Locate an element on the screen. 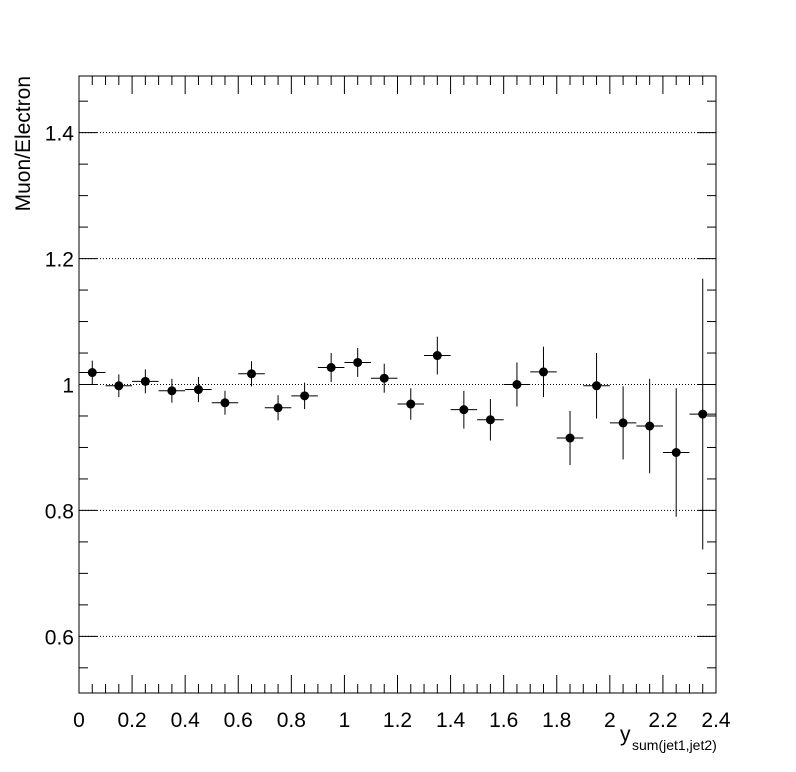 The image size is (796, 772). x-tick-label: 1.8 is located at coordinates (556, 720).